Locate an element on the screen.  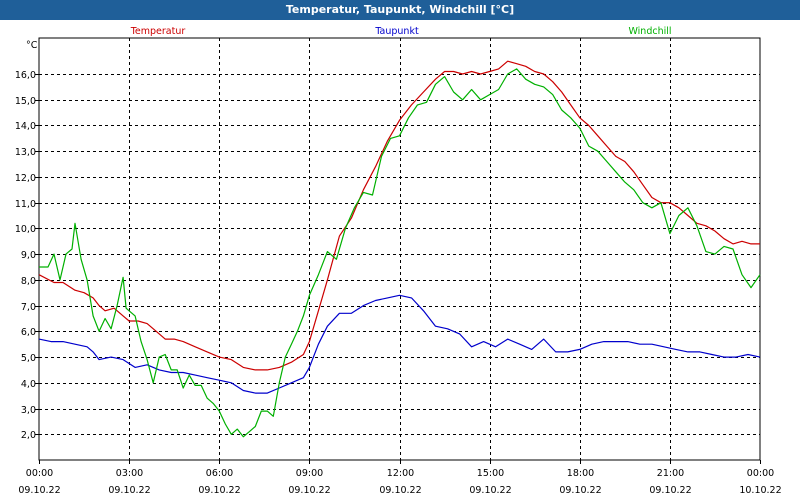
y-tick-label: 5,0 is located at coordinates (28, 358).